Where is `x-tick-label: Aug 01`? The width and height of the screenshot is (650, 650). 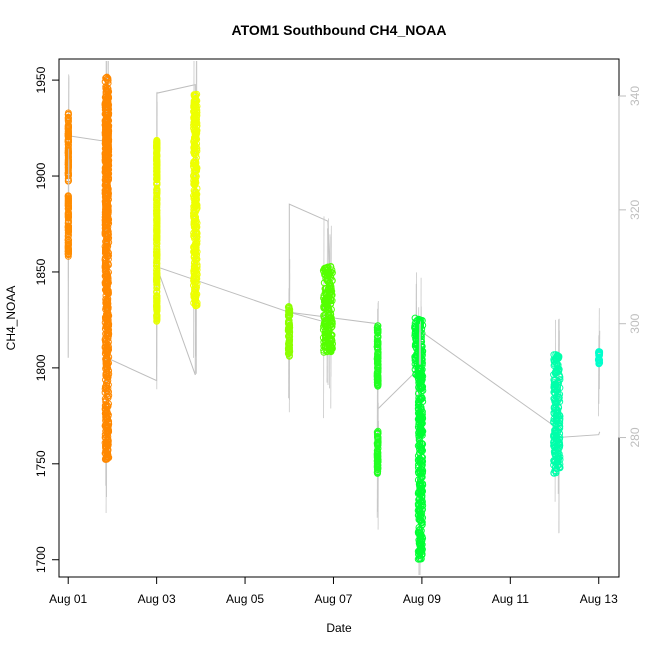
x-tick-label: Aug 01 is located at coordinates (68, 599).